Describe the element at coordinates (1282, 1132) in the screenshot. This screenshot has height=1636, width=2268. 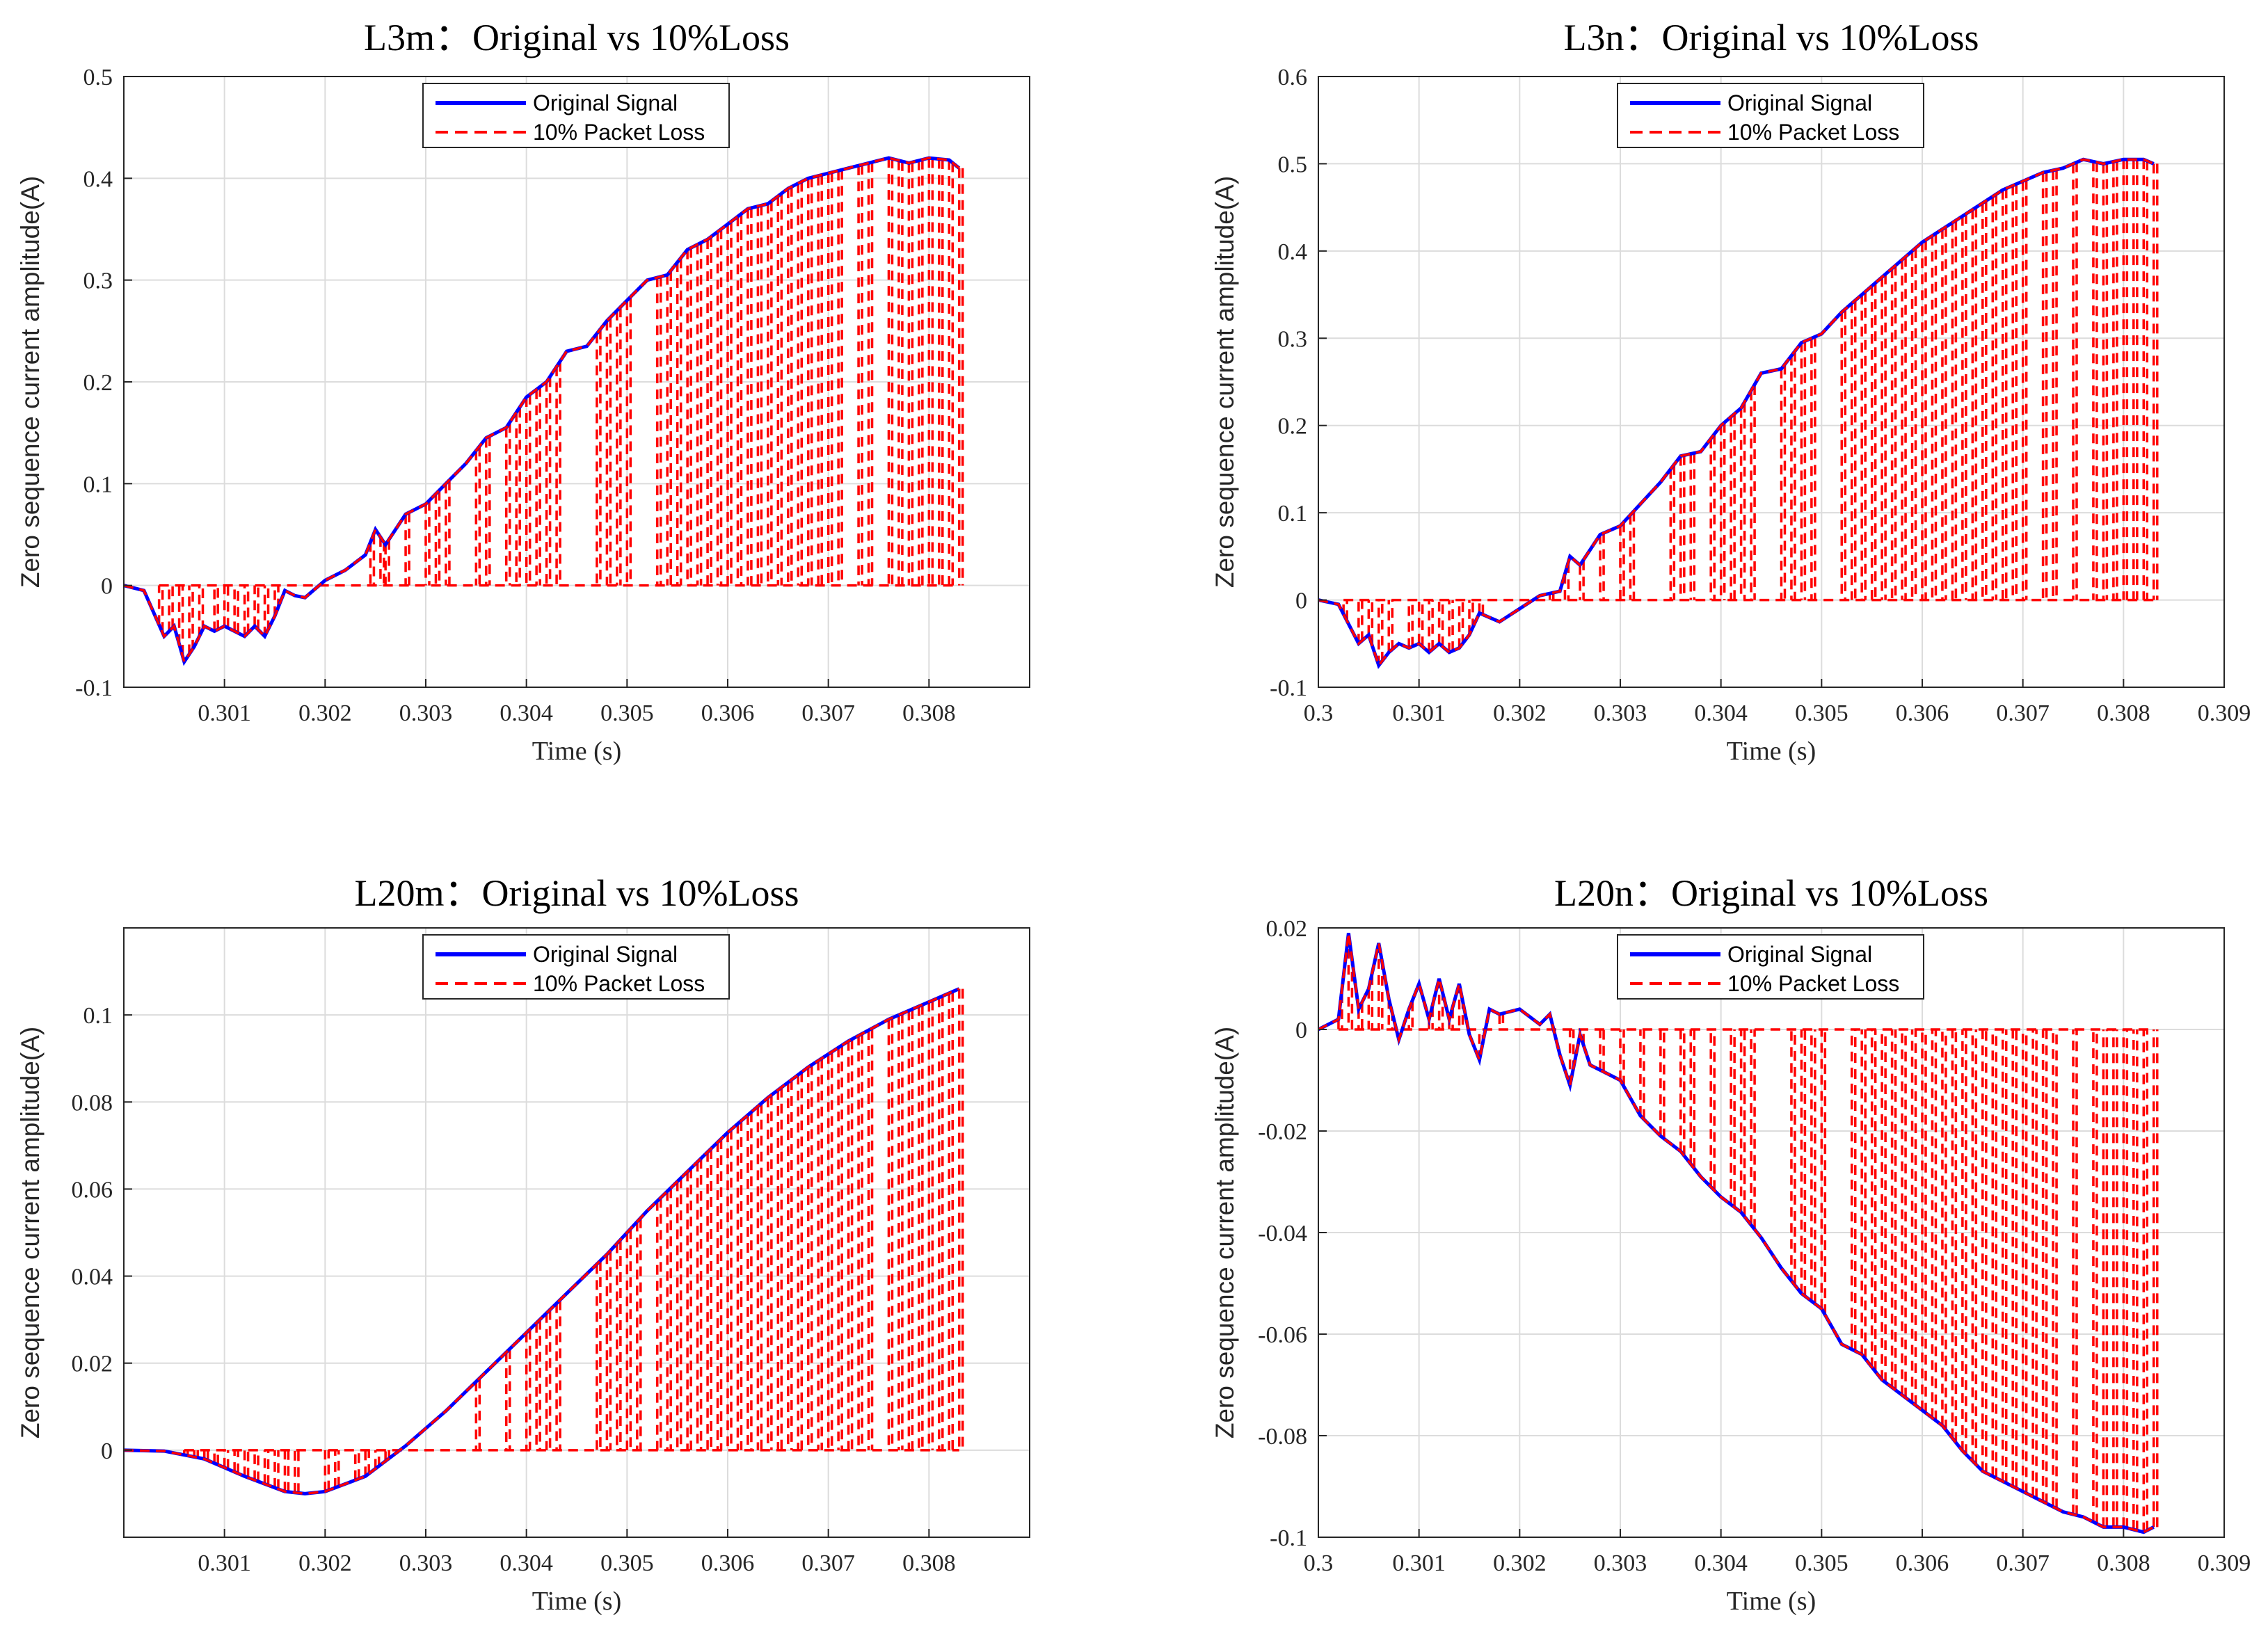
I see `y-tick-label: -0.02` at that location.